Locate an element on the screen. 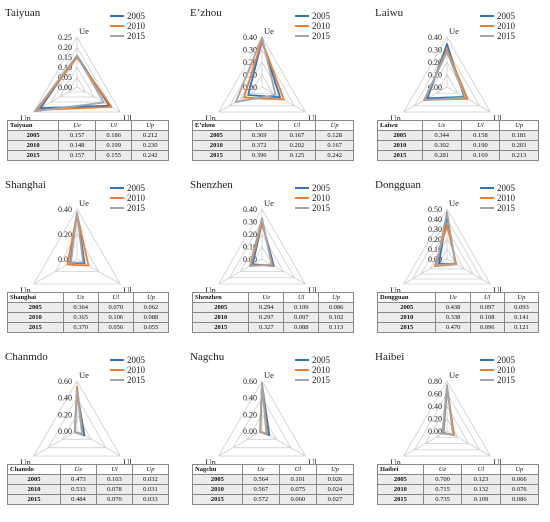 The width and height of the screenshot is (550, 522). table-row: 2005 0.438 0.097 0.093 is located at coordinates (458, 307).